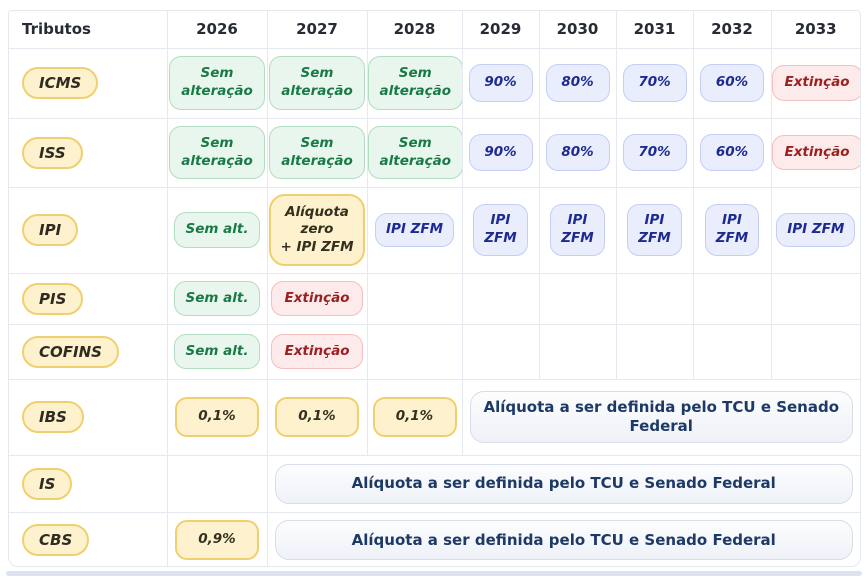 This screenshot has width=868, height=580. Describe the element at coordinates (88, 299) in the screenshot. I see `row-label-cell-pis: PIS` at that location.